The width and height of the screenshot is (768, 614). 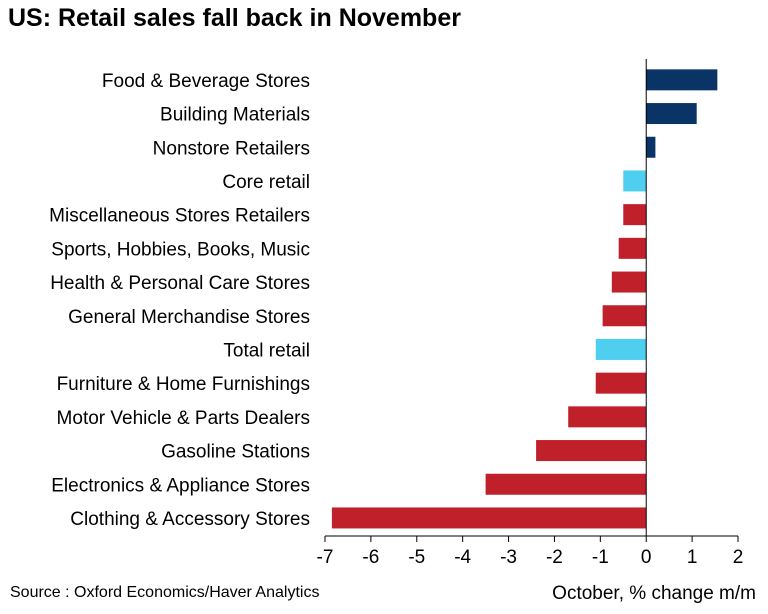 I want to click on x-tick-label: -4, so click(x=462, y=557).